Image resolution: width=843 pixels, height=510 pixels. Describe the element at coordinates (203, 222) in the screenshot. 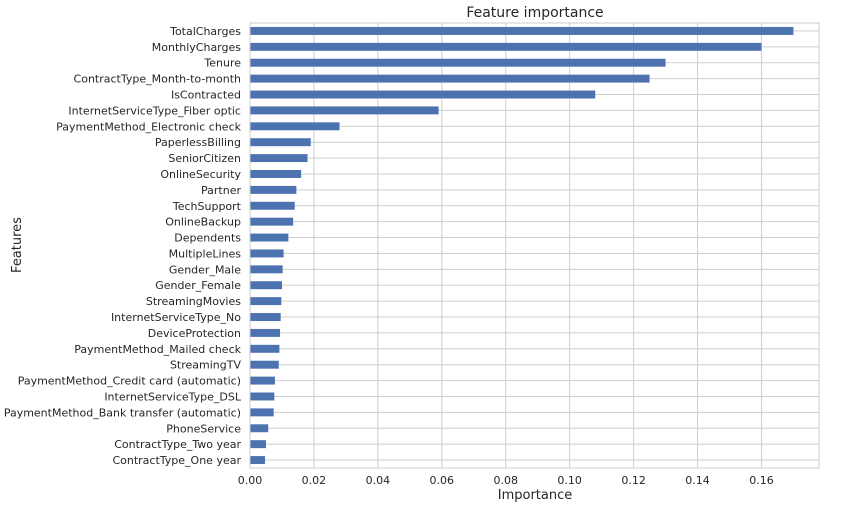

I see `category-label: OnlineBackup` at that location.